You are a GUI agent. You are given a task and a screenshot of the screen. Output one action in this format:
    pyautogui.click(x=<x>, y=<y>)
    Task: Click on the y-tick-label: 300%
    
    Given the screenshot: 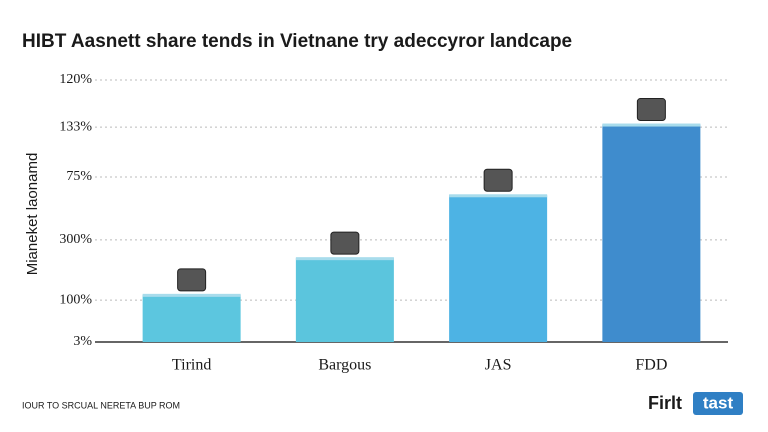 What is the action you would take?
    pyautogui.click(x=75, y=239)
    